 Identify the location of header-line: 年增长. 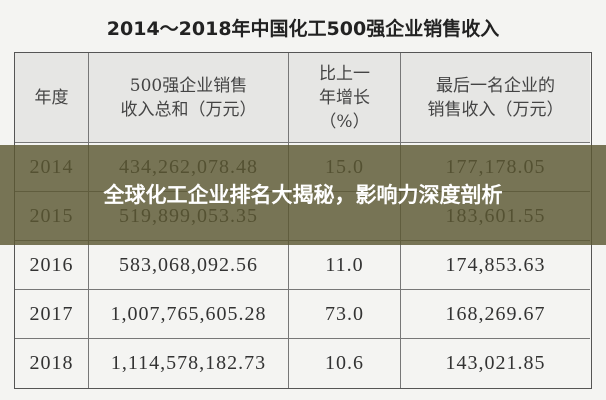
(344, 97).